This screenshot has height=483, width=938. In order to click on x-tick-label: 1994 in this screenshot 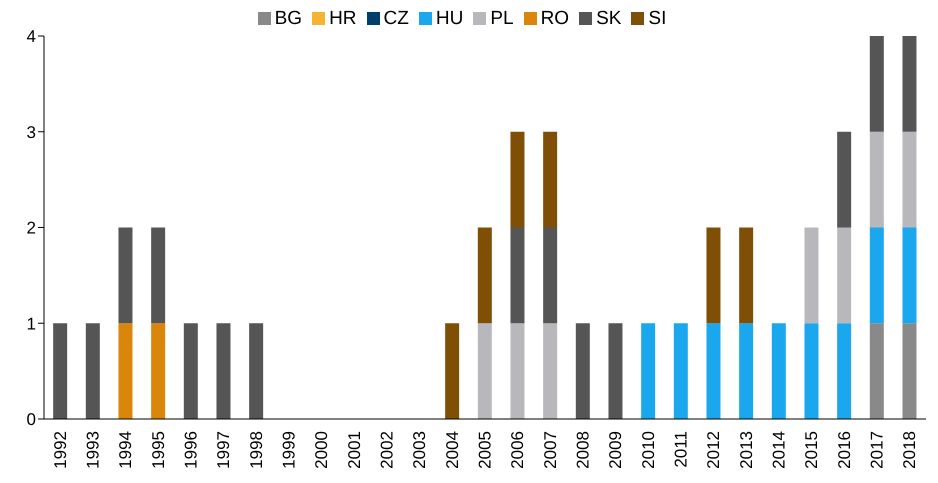, I will do `click(126, 450)`.